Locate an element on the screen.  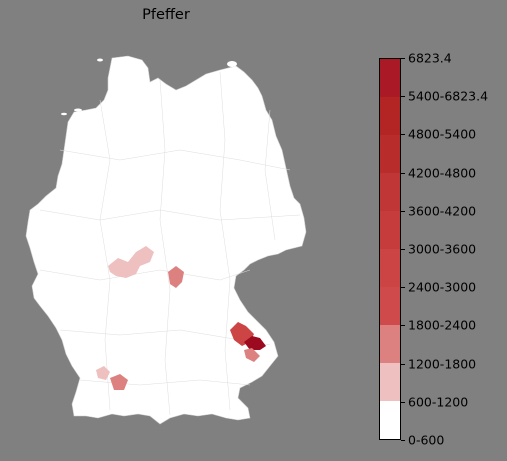
region-suedwest is located at coordinates (119, 382).